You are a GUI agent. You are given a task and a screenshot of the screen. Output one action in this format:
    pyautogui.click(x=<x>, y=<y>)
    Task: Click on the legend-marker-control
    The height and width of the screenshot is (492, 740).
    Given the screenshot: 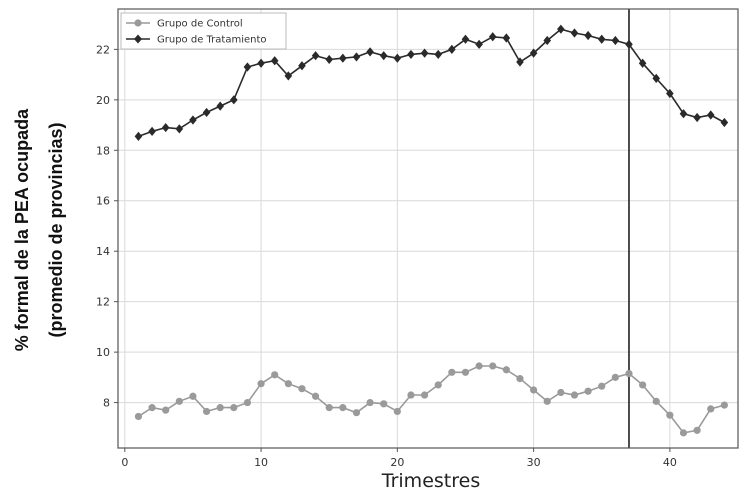 What is the action you would take?
    pyautogui.click(x=138, y=23)
    